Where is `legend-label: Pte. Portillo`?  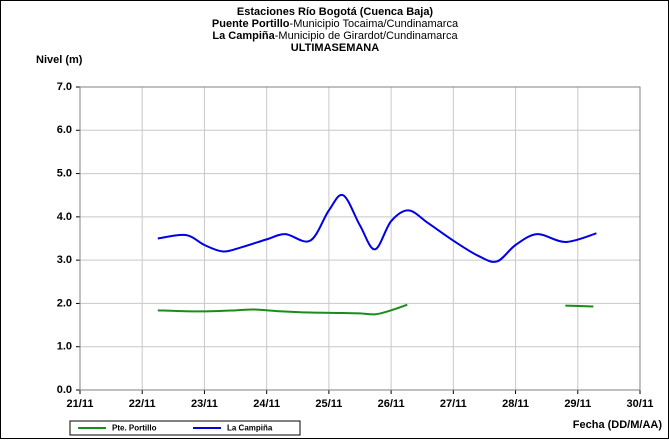
legend-label: Pte. Portillo is located at coordinates (134, 428).